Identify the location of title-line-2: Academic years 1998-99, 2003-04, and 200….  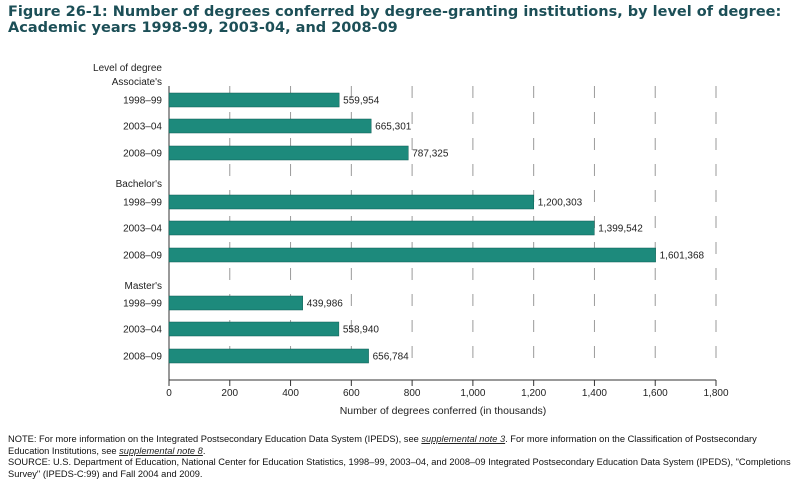
(203, 28).